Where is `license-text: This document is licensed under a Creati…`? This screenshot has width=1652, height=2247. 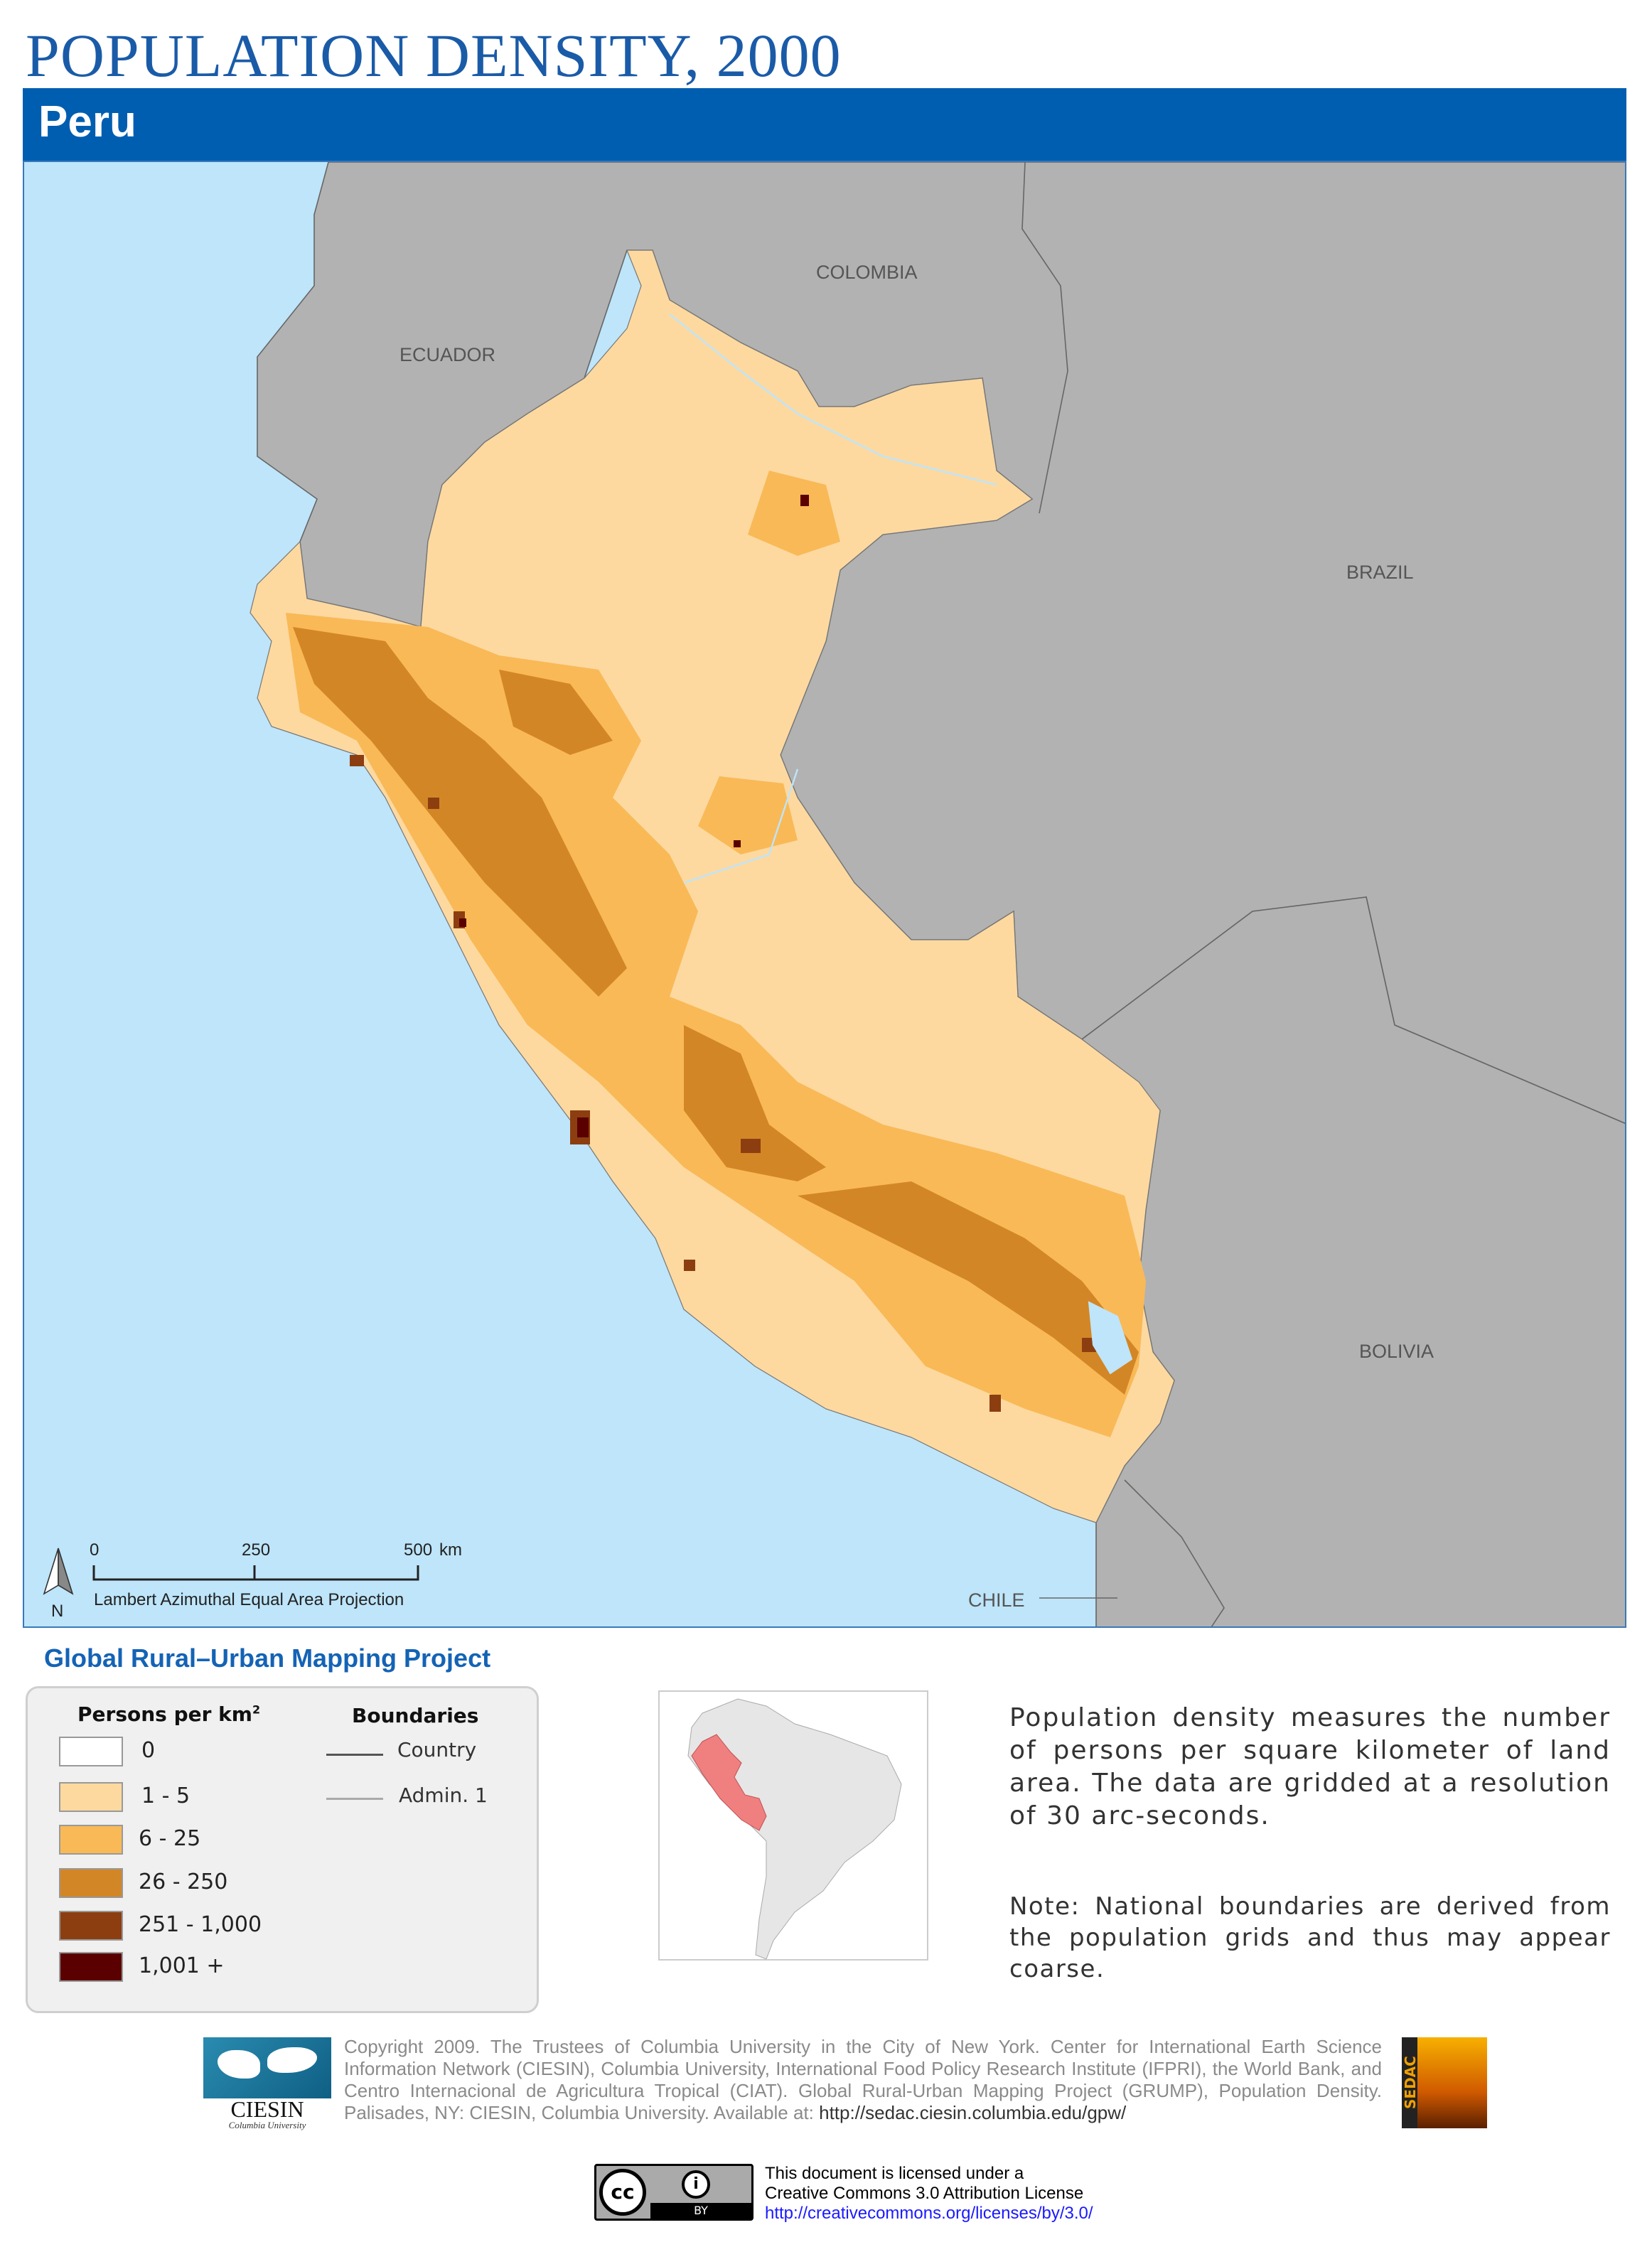 license-text: This document is licensed under a Creati… is located at coordinates (929, 2194).